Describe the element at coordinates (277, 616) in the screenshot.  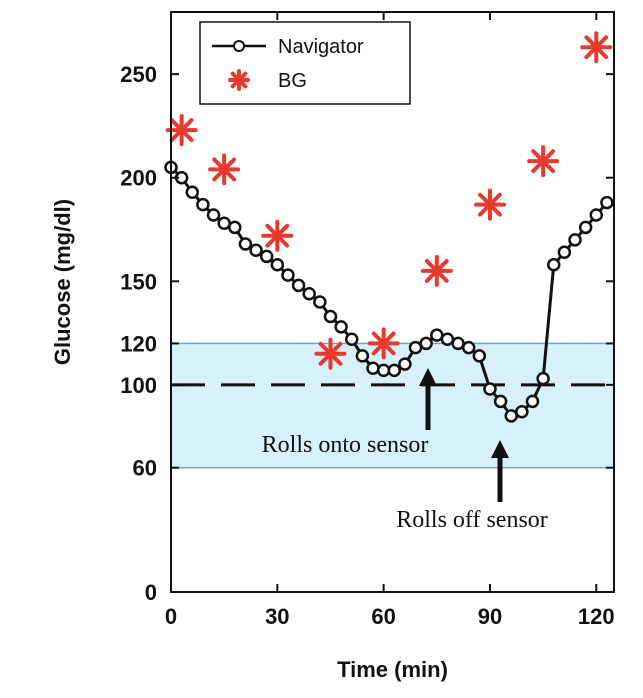
I see `x-tick-label: 30` at that location.